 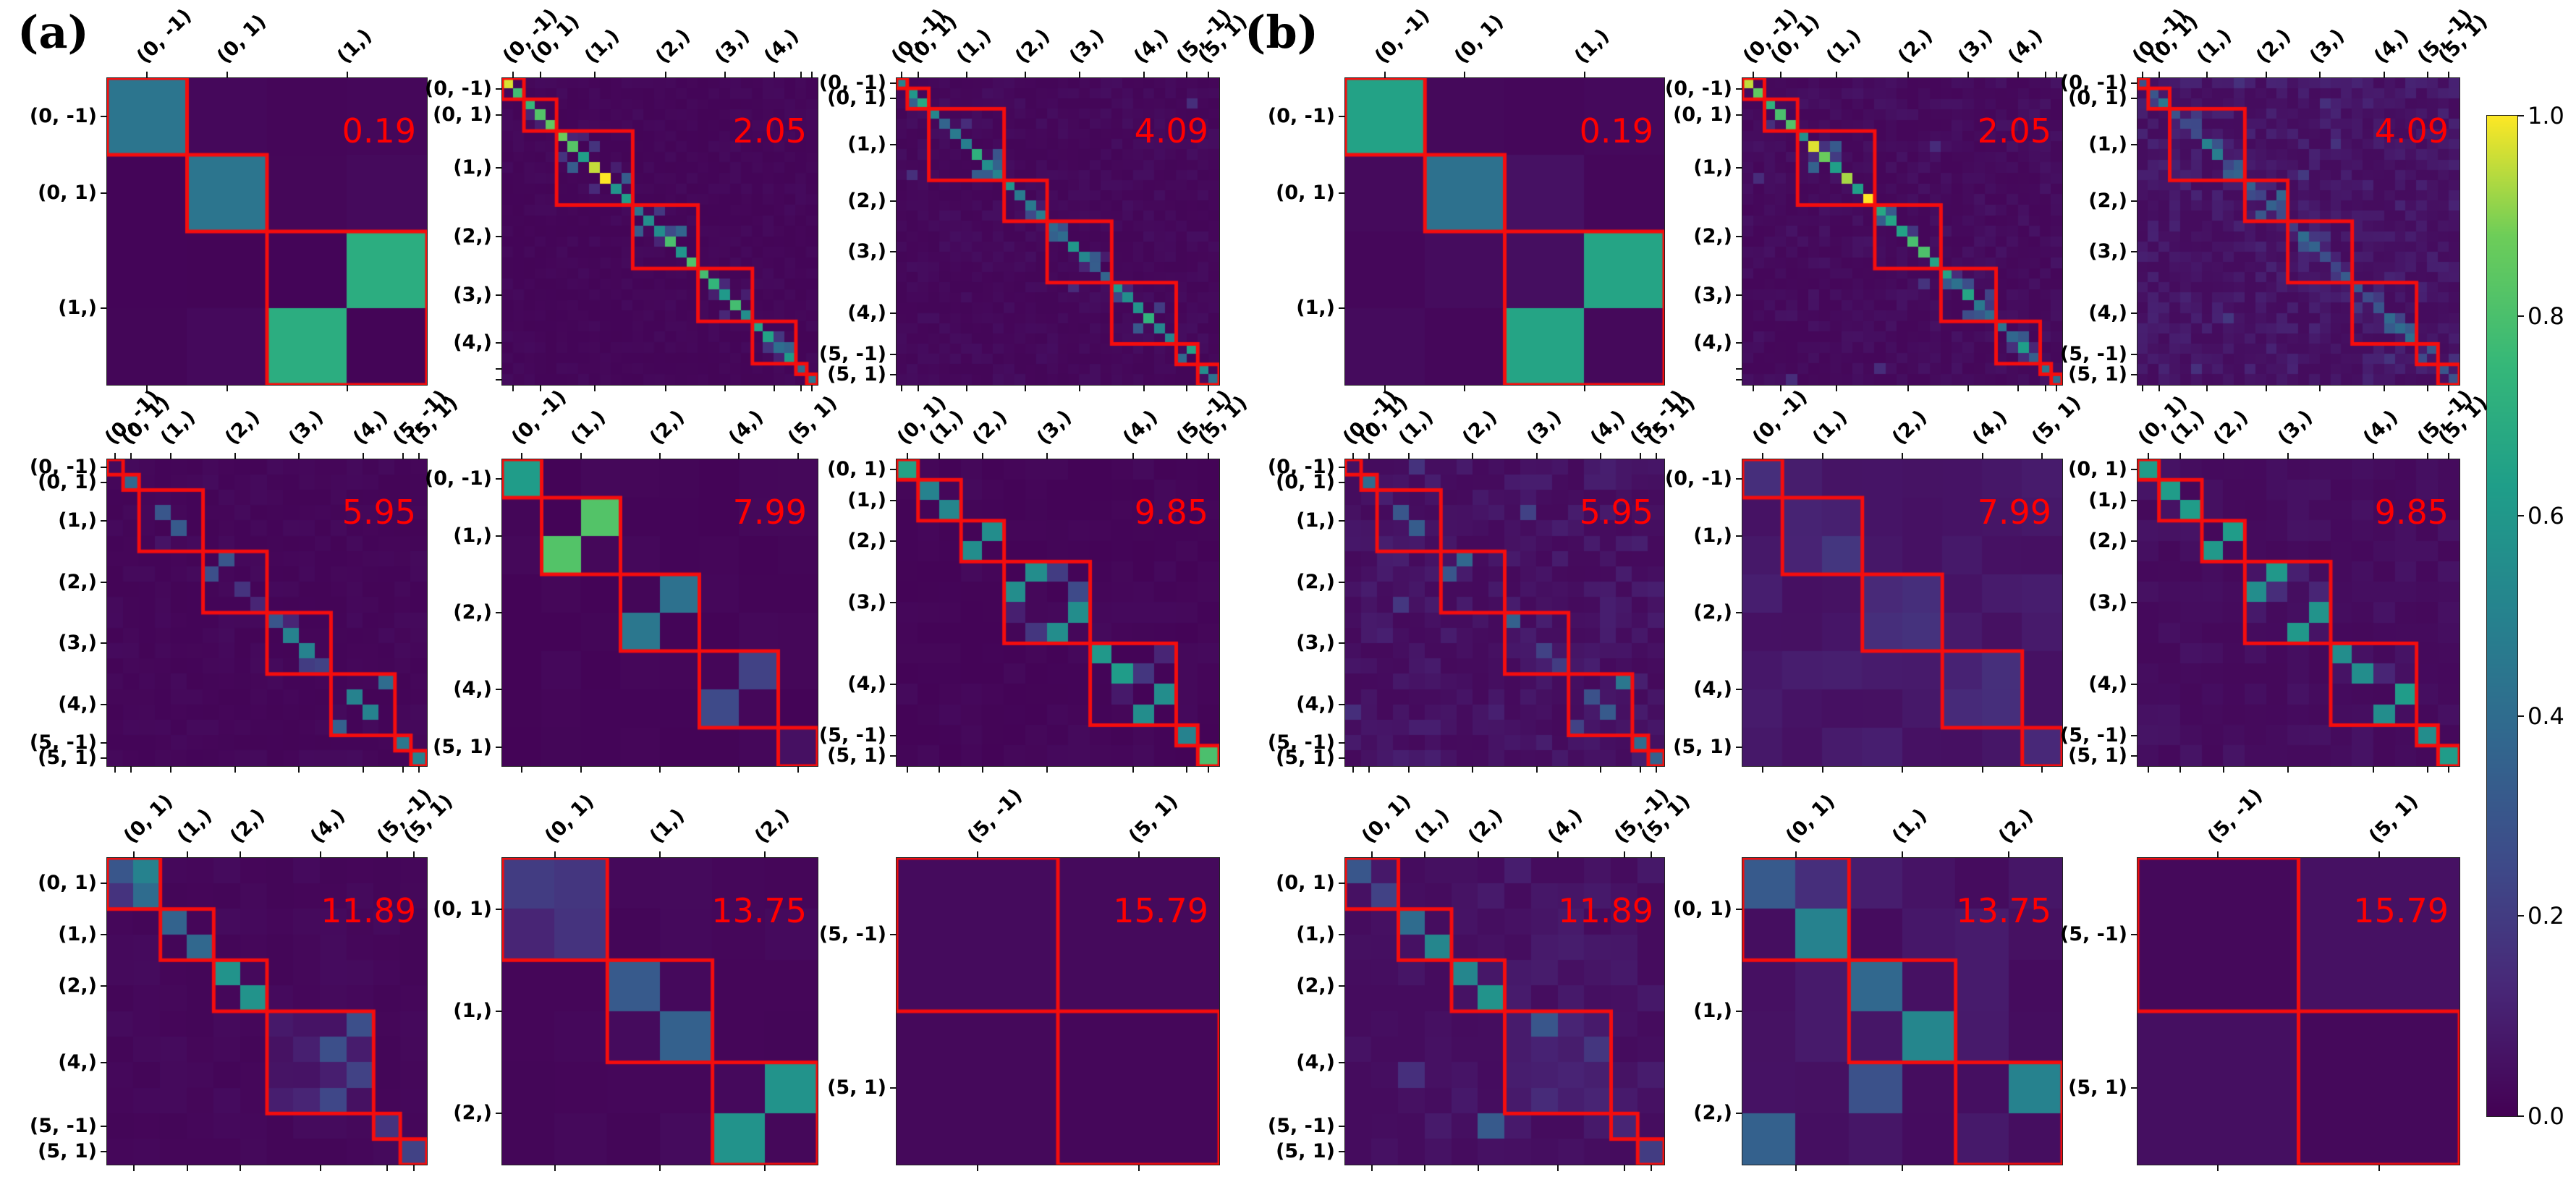 What do you see at coordinates (1902, 1011) in the screenshot?
I see `heatmap-canvas-b8` at bounding box center [1902, 1011].